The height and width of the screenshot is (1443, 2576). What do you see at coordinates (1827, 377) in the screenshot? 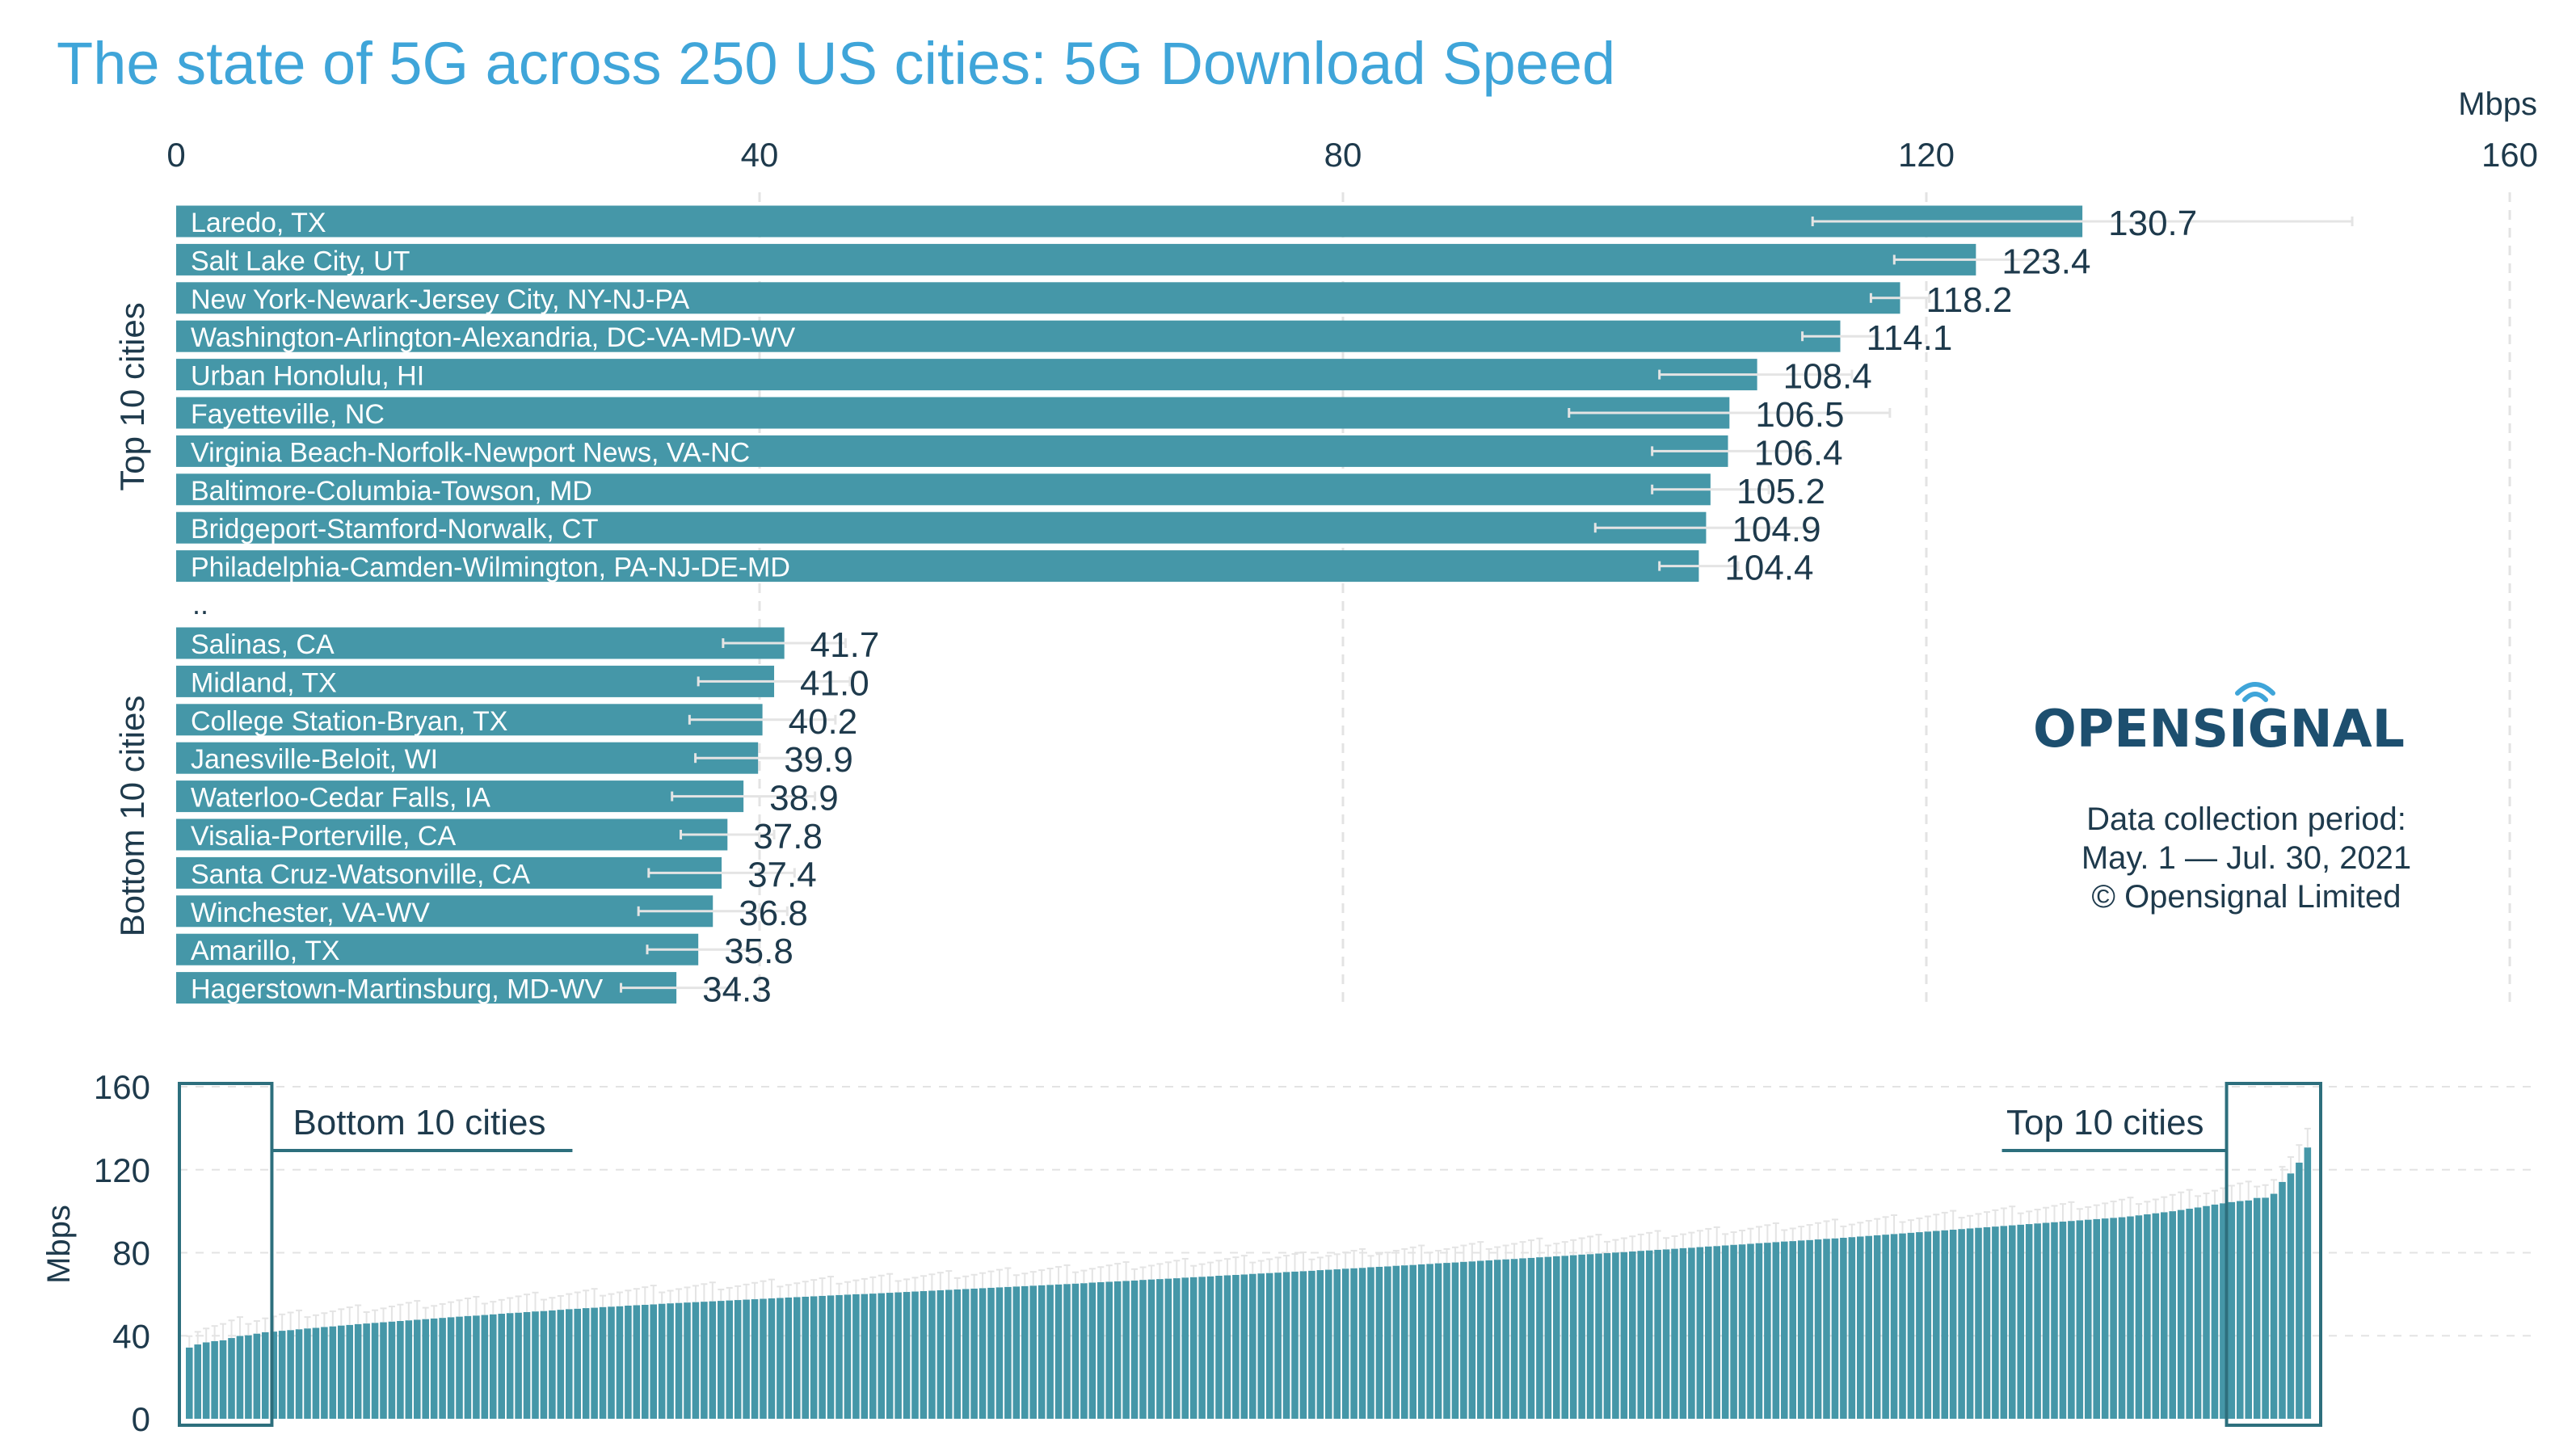
I see `top-value-label-5: 108.4` at bounding box center [1827, 377].